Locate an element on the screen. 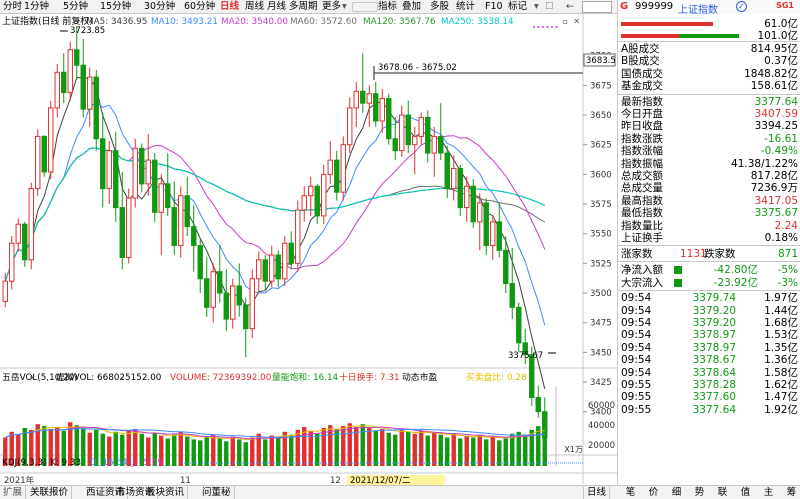 The image size is (800, 499). toolbar-tab-2: 5分钟 is located at coordinates (76, 6).